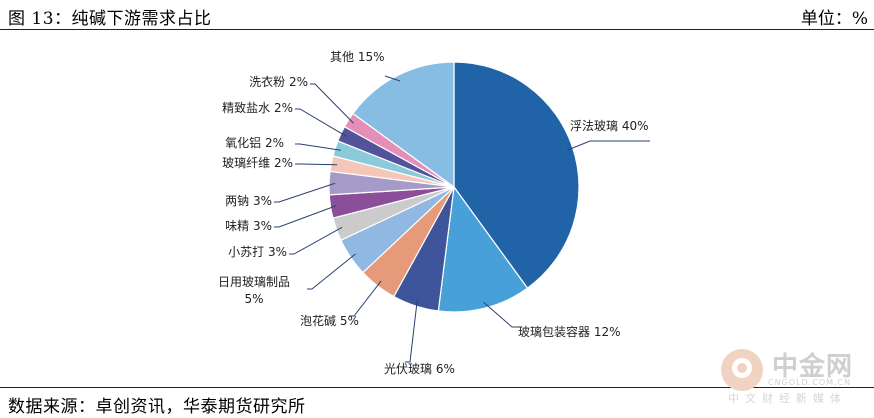 The image size is (874, 418). I want to click on slice-label-10: 精致盐水 2%, so click(257, 108).